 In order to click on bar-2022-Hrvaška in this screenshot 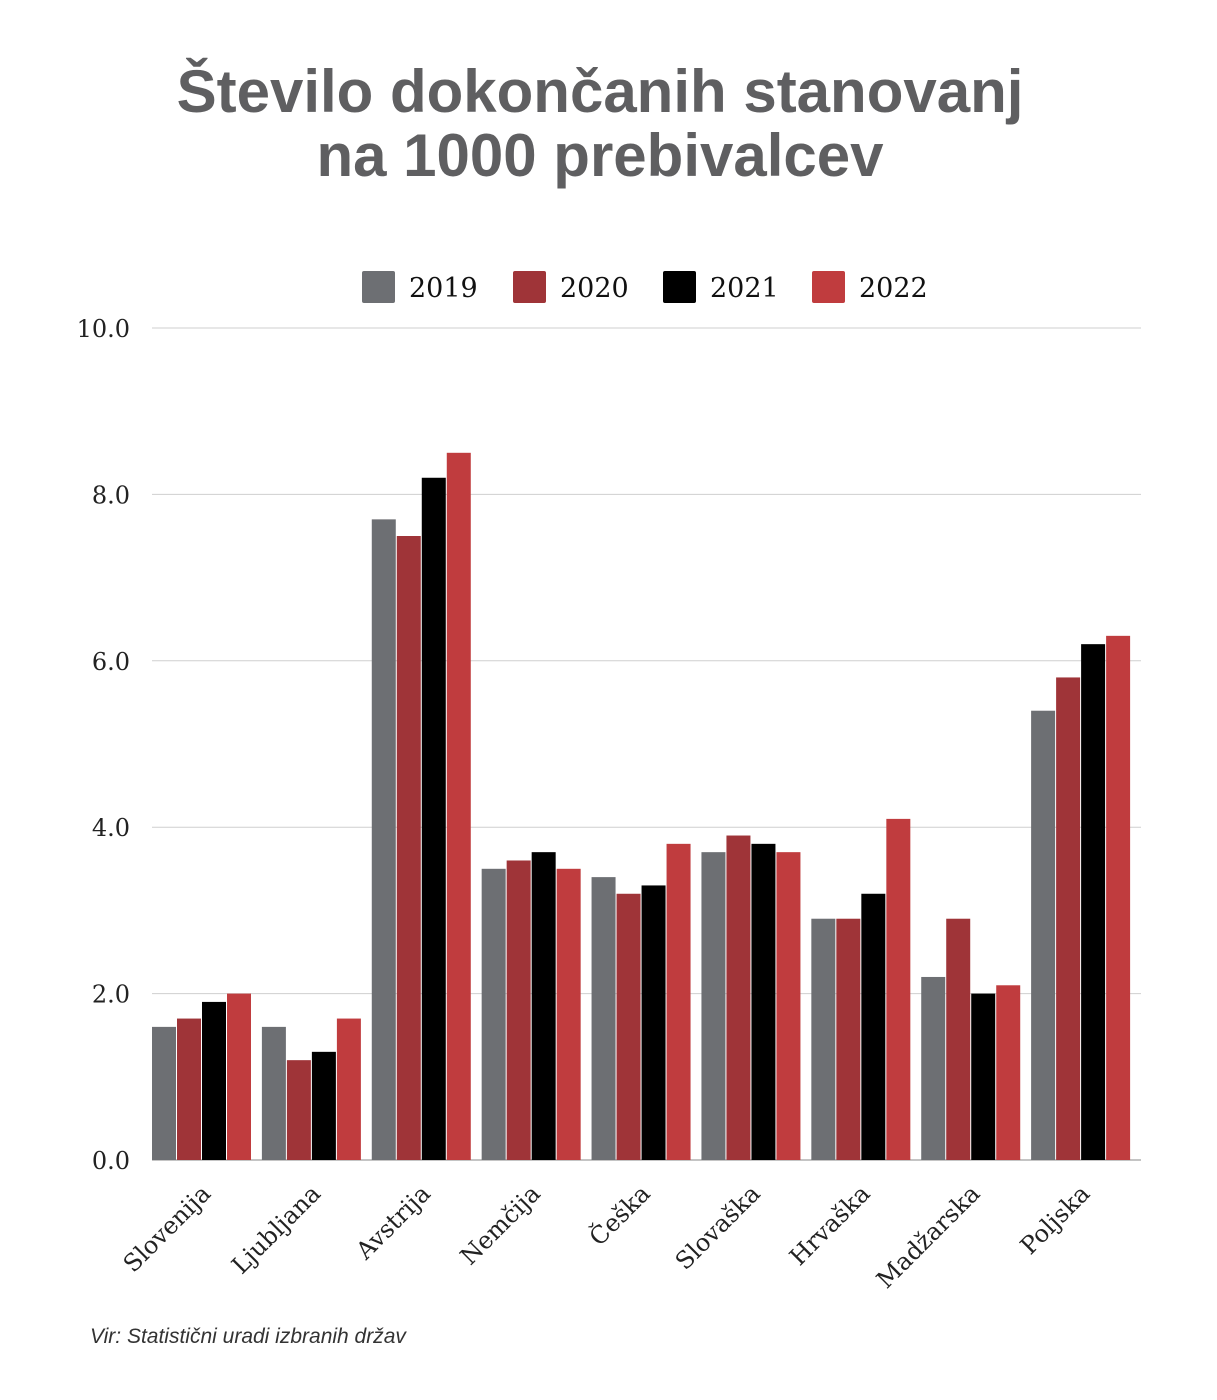, I will do `click(898, 989)`.